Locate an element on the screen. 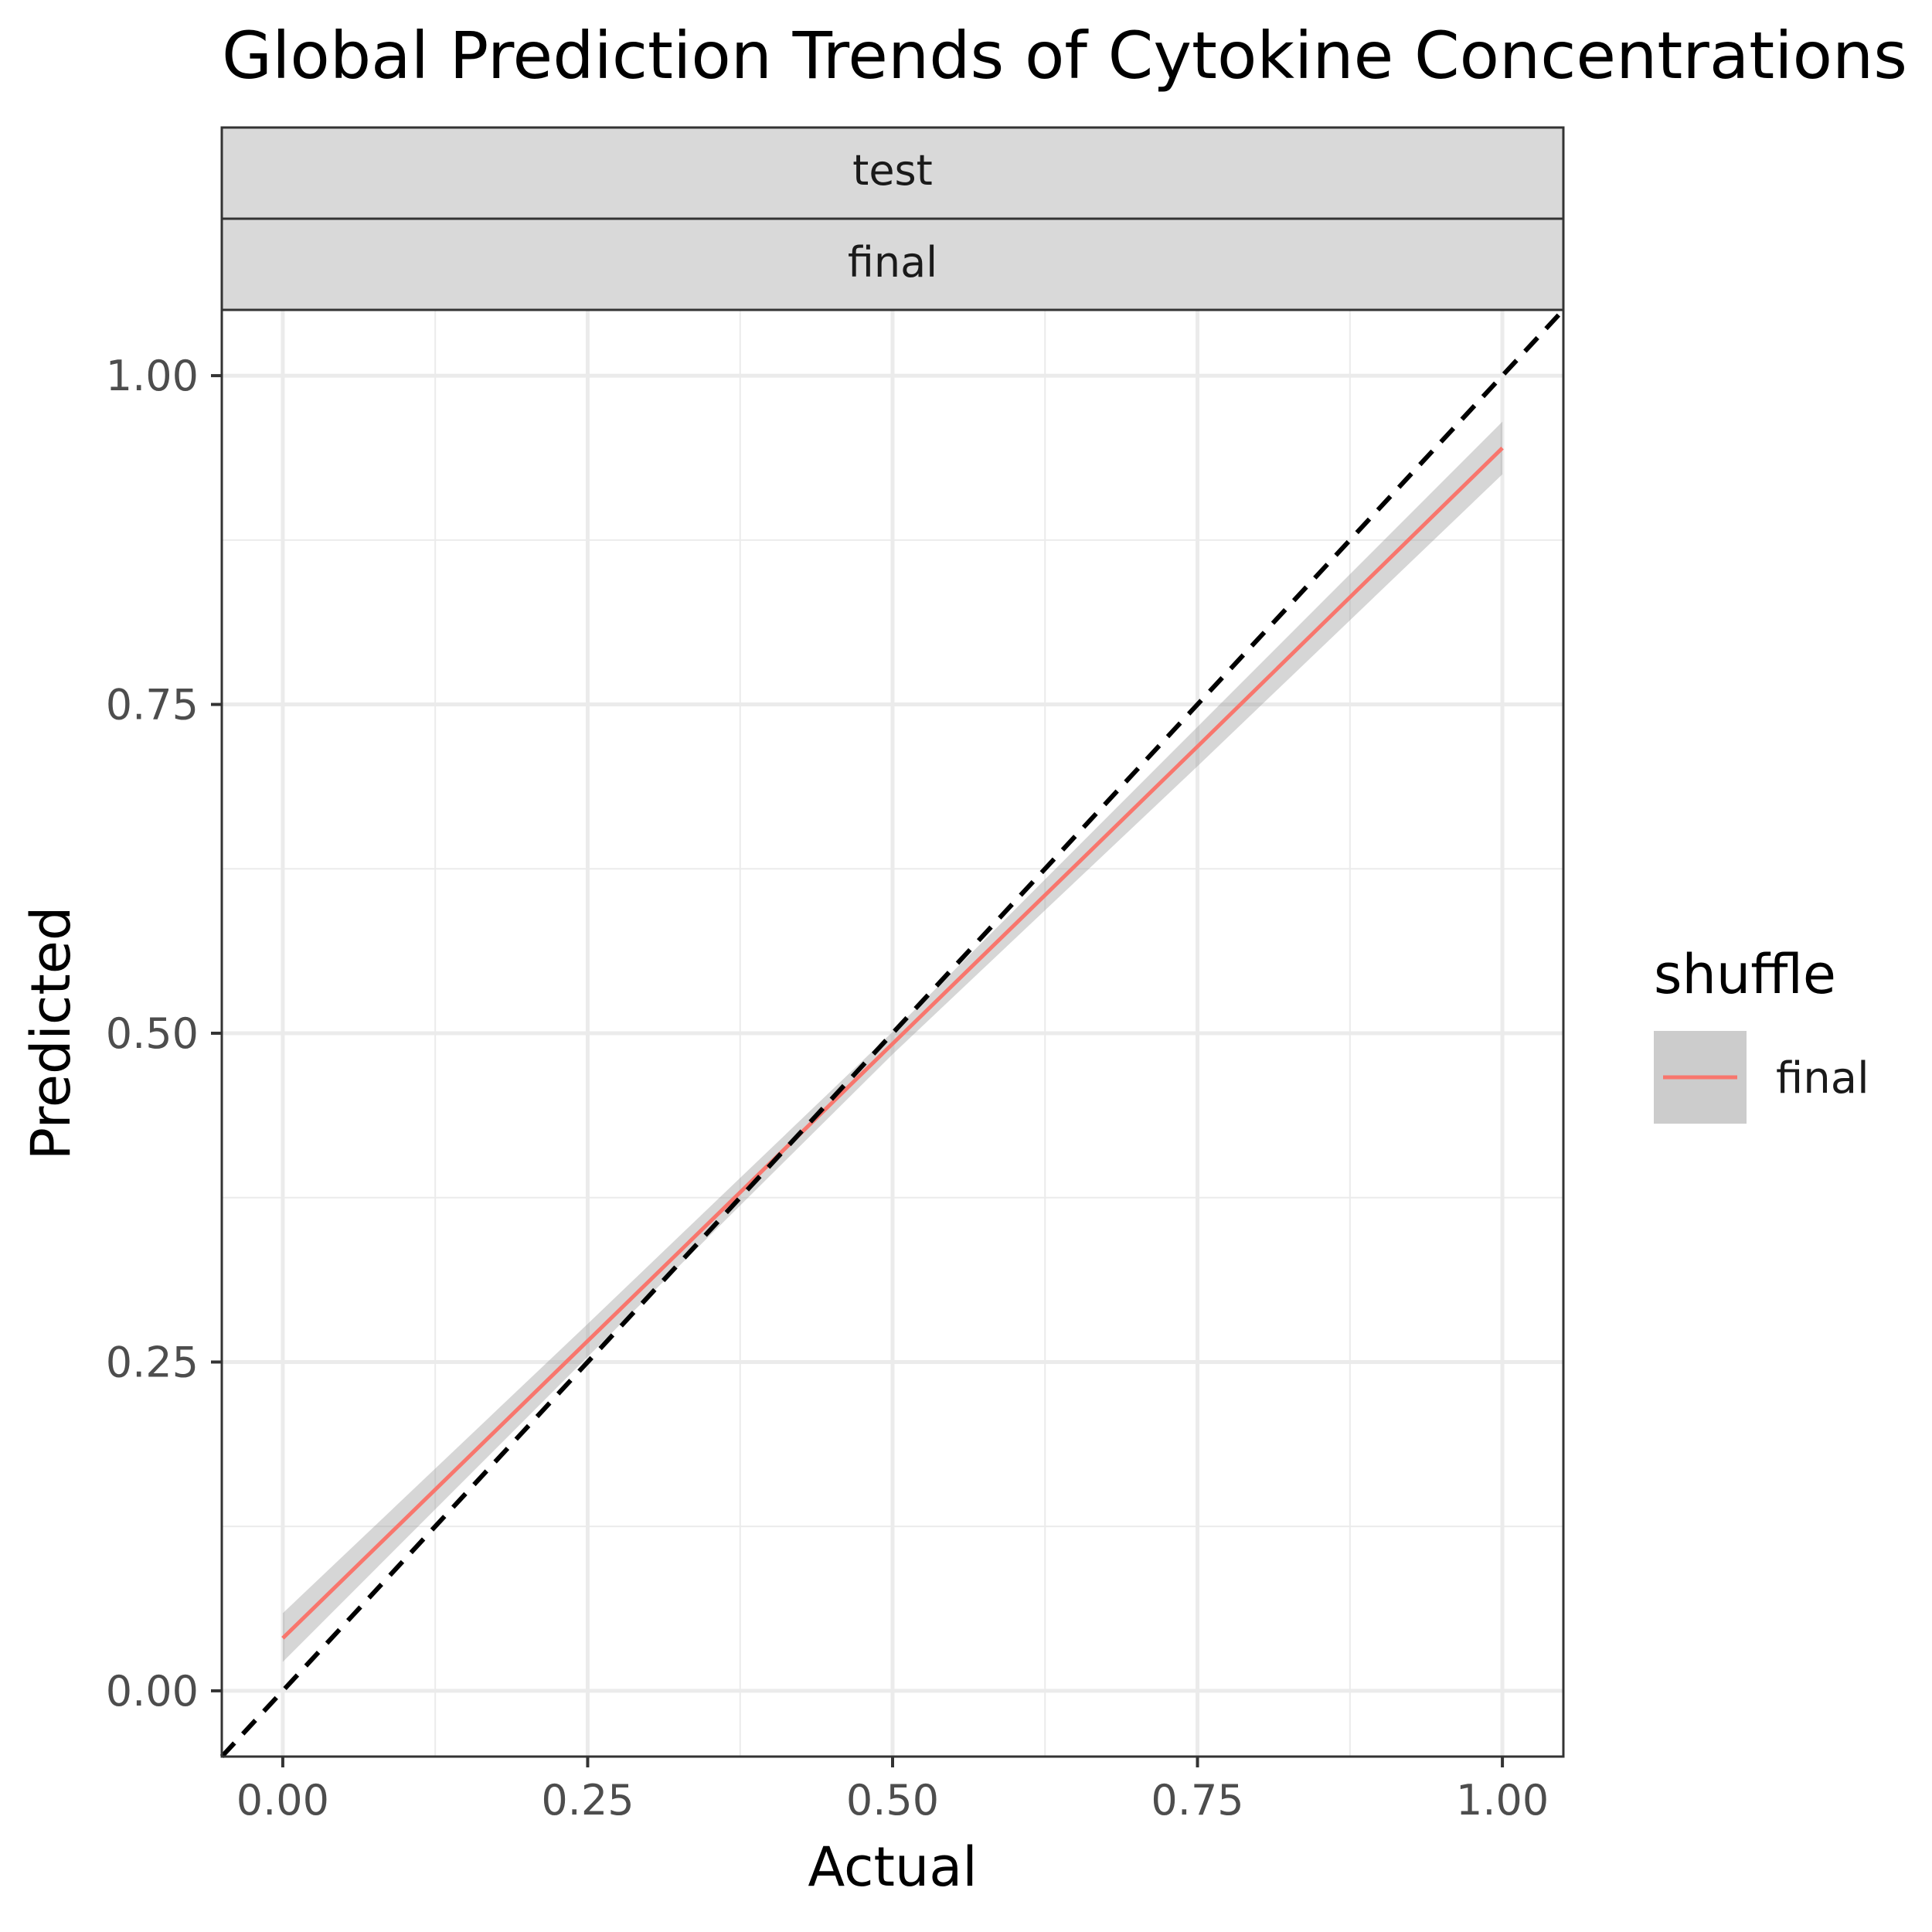 The width and height of the screenshot is (1932, 1932). y-axis: 0.00 0.25 0.50 0.75 1.00 is located at coordinates (164, 1034).